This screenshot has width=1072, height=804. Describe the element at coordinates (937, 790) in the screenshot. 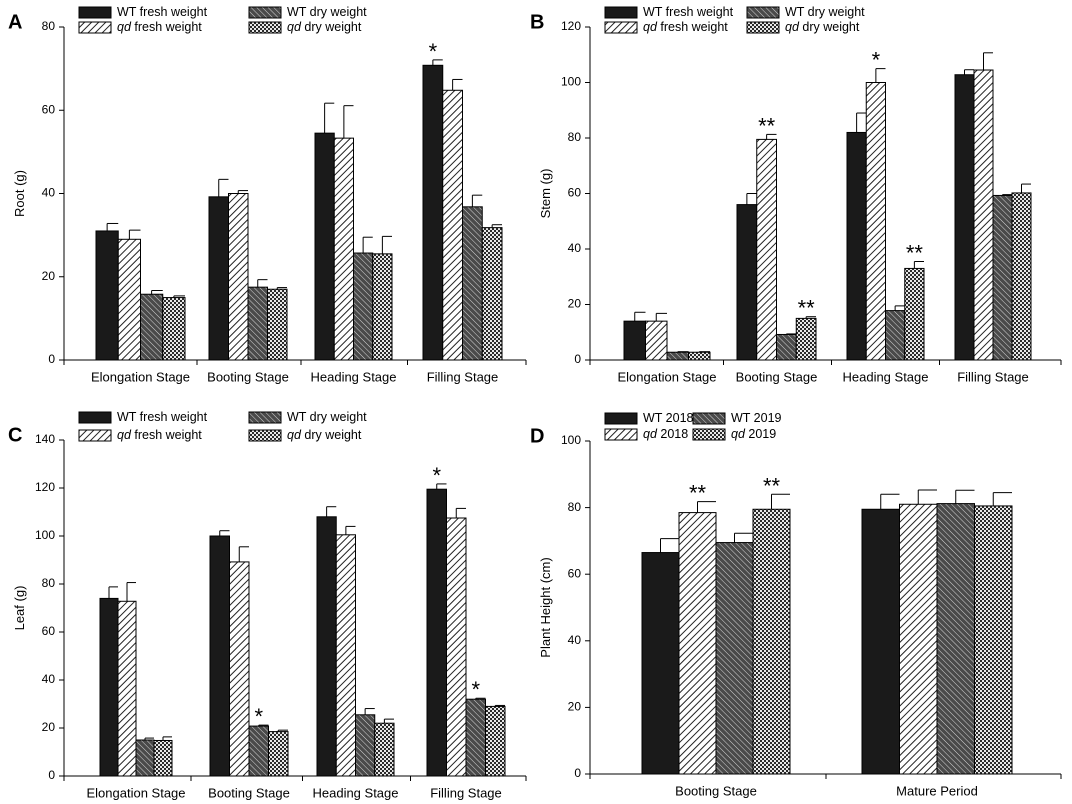

I see `x-category-label: Mature Period` at that location.